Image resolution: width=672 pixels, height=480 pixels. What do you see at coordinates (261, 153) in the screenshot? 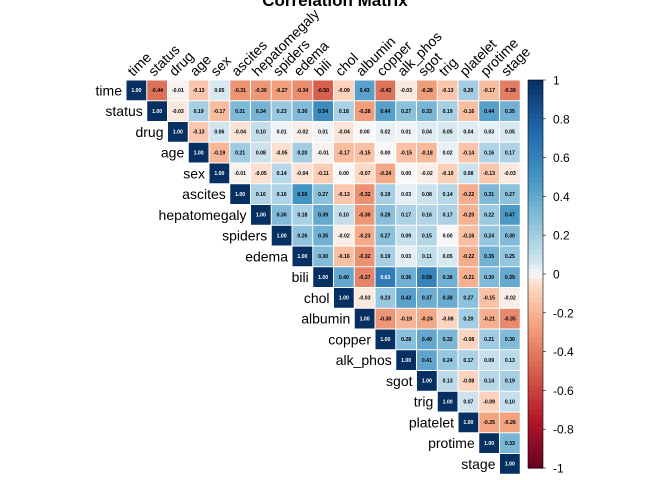
I see `cell-value-age-hepatomegaly: 0.08` at bounding box center [261, 153].